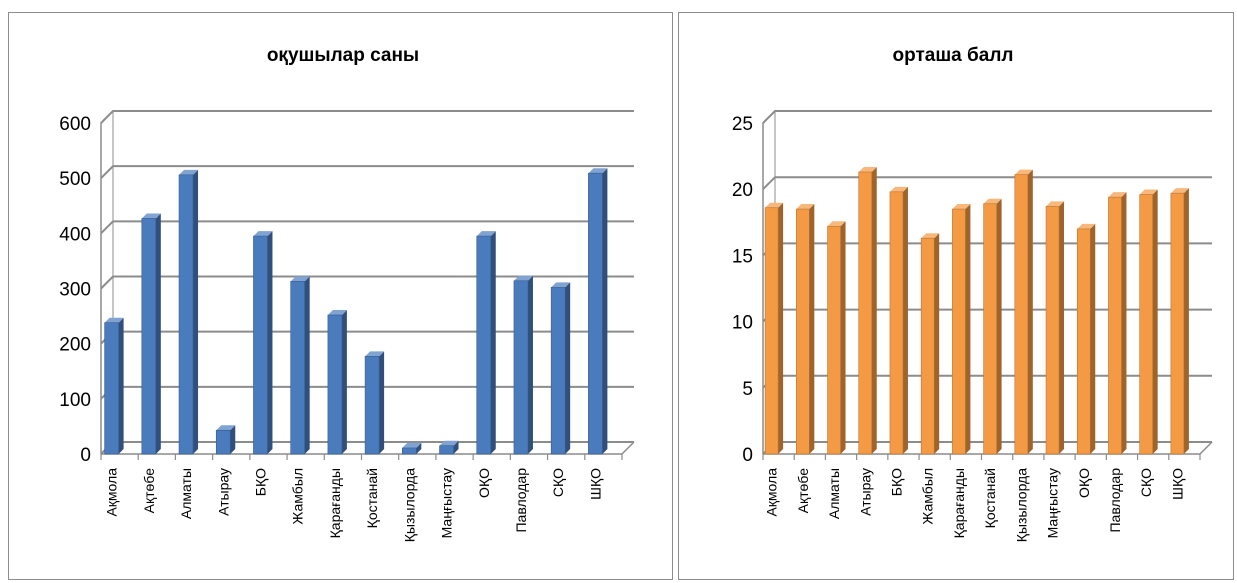 The image size is (1237, 583). What do you see at coordinates (75, 345) in the screenshot?
I see `y-tick-label: 200` at bounding box center [75, 345].